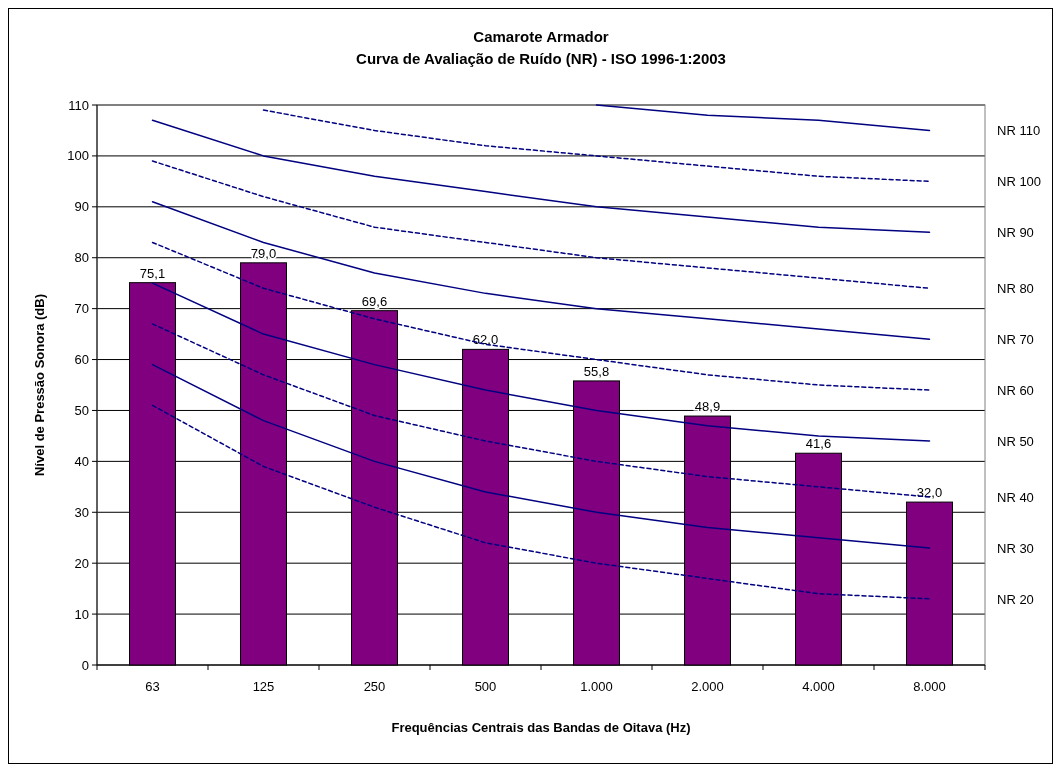 The height and width of the screenshot is (772, 1061). Describe the element at coordinates (1015, 289) in the screenshot. I see `text: NR 80` at that location.